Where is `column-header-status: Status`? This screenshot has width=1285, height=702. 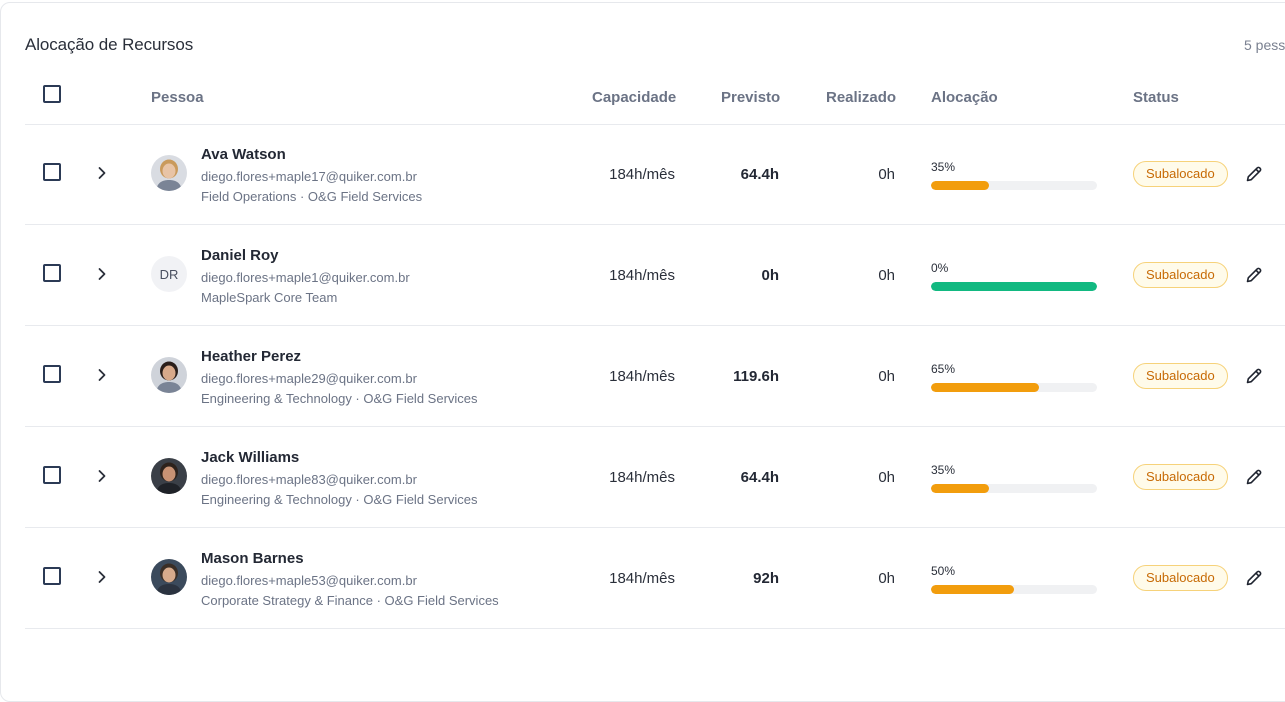
column-header-status: Status is located at coordinates (1156, 97).